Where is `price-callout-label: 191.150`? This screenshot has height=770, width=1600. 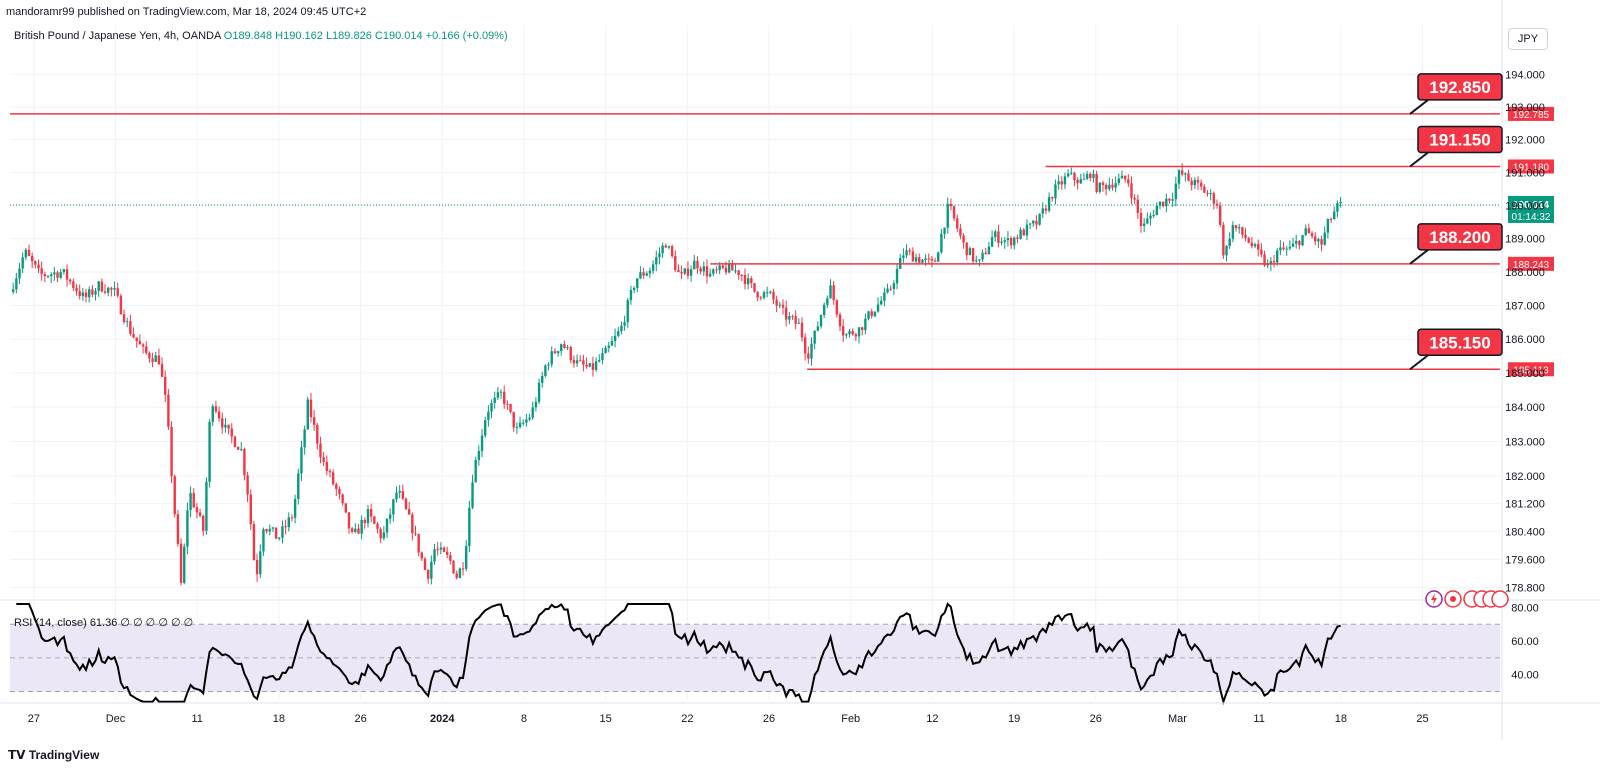 price-callout-label: 191.150 is located at coordinates (1459, 139).